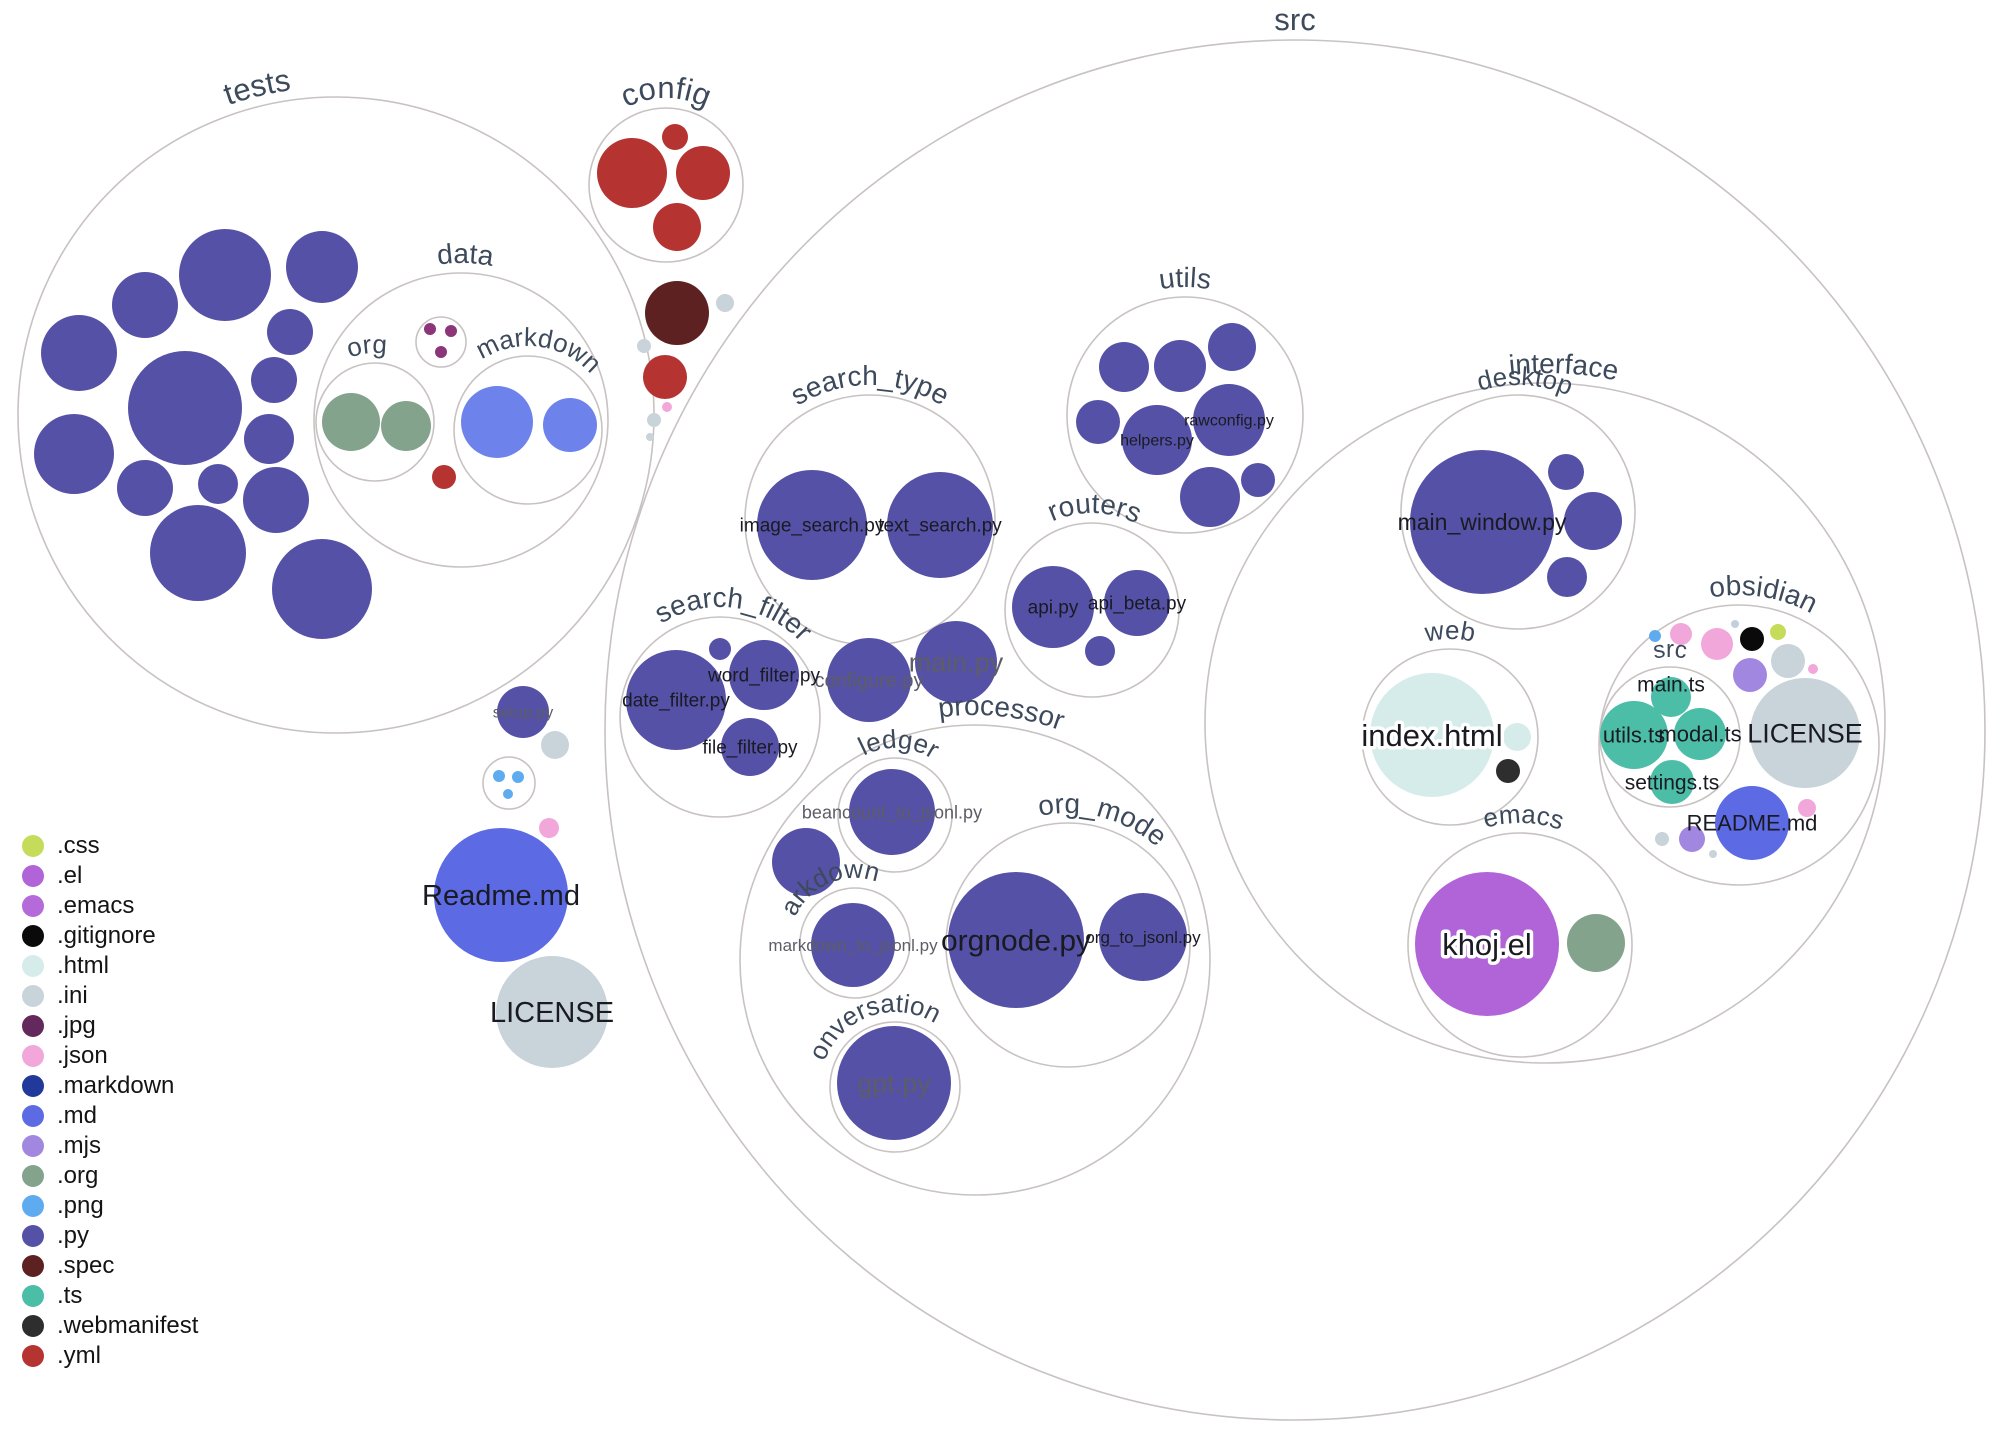 Image resolution: width=1995 pixels, height=1451 pixels. What do you see at coordinates (1670, 737) in the screenshot?
I see `dir-obsidian-src` at bounding box center [1670, 737].